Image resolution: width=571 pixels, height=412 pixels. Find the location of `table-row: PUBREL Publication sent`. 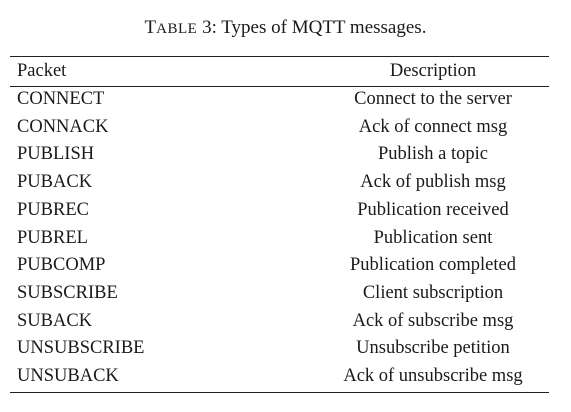

table-row: PUBREL Publication sent is located at coordinates (279, 239).